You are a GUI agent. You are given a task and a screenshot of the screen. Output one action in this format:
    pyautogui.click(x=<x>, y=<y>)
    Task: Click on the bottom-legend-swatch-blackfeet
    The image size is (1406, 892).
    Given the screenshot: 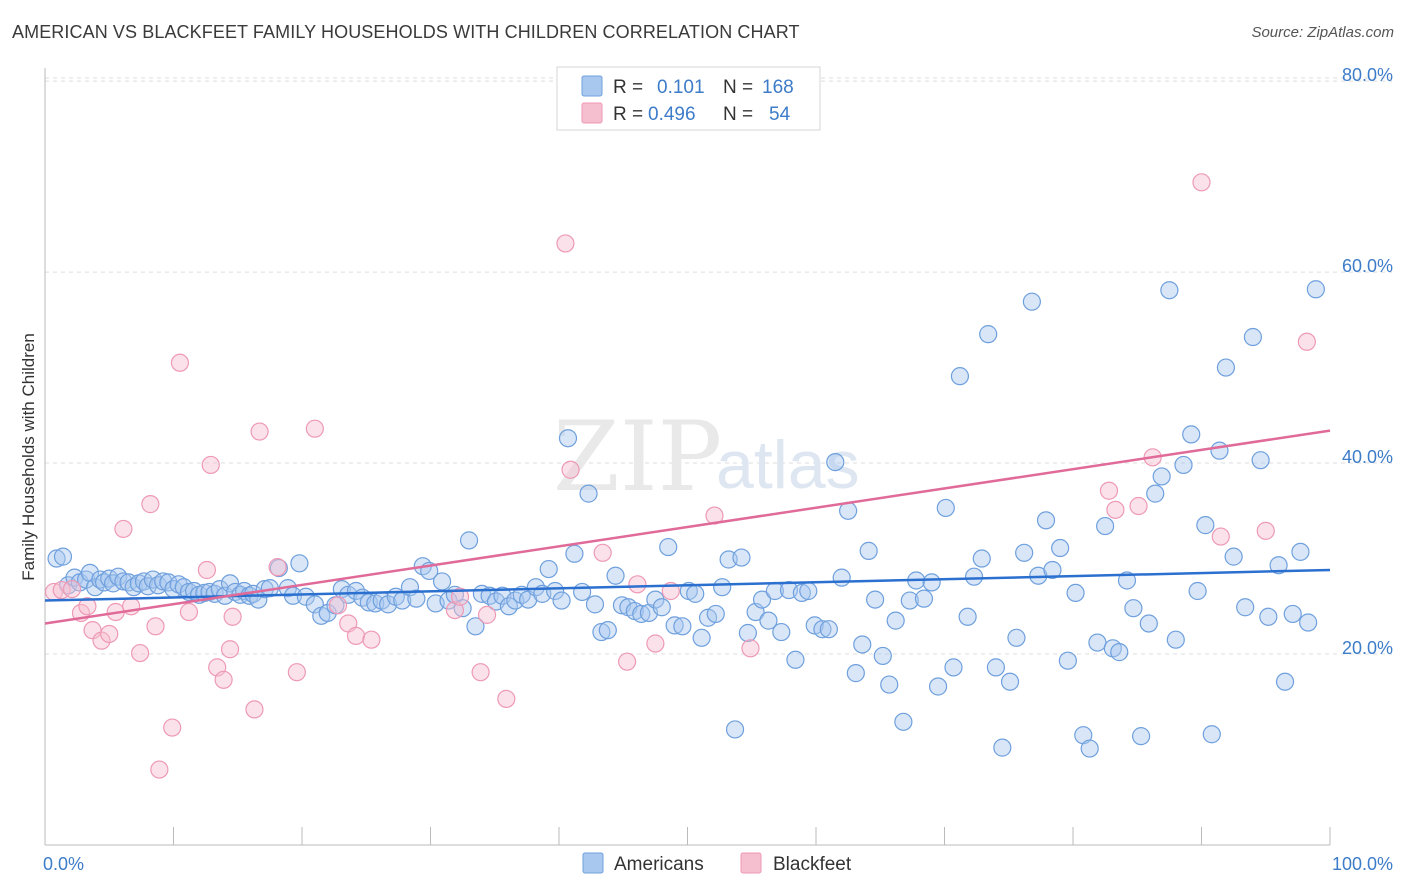 What is the action you would take?
    pyautogui.click(x=751, y=863)
    